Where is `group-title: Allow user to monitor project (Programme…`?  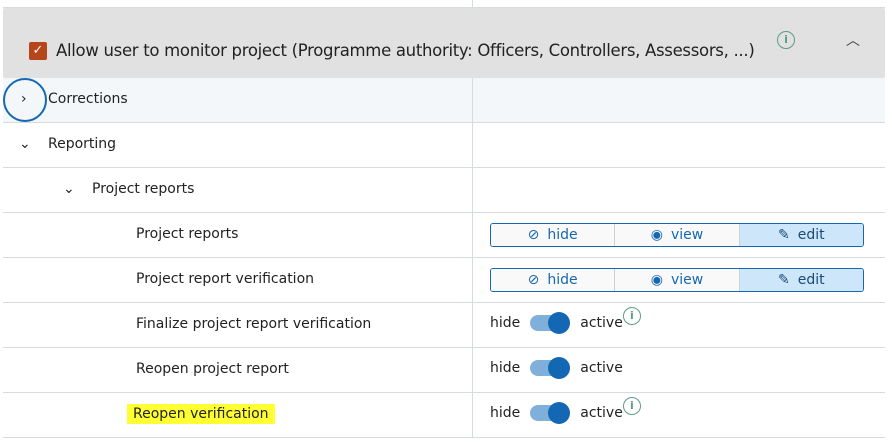 group-title: Allow user to monitor project (Programme… is located at coordinates (405, 50).